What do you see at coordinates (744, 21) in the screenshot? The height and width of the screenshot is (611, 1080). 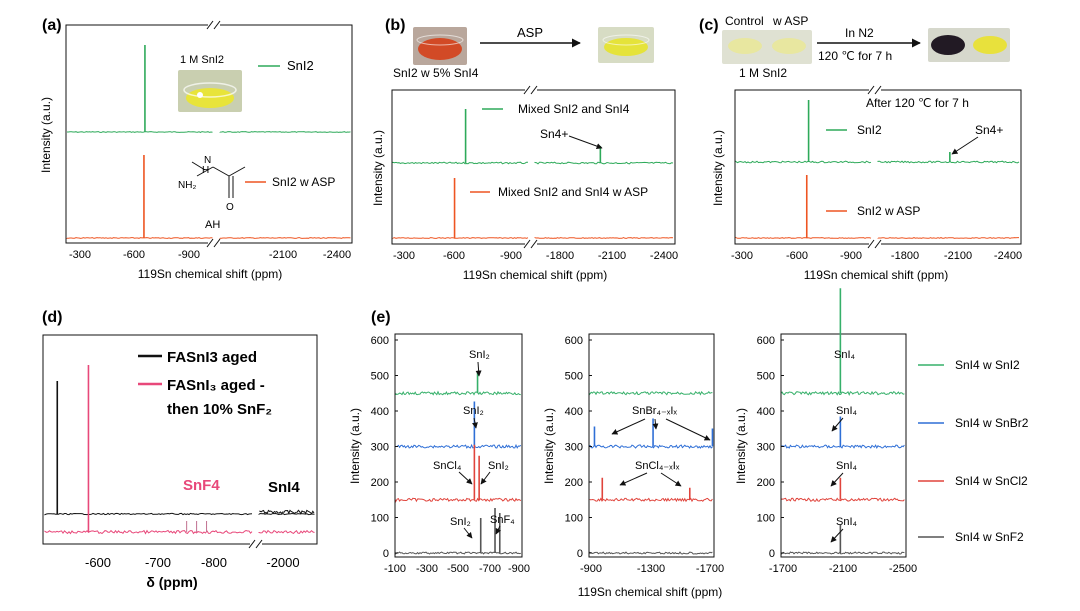 I see `photo-label-control: Control` at bounding box center [744, 21].